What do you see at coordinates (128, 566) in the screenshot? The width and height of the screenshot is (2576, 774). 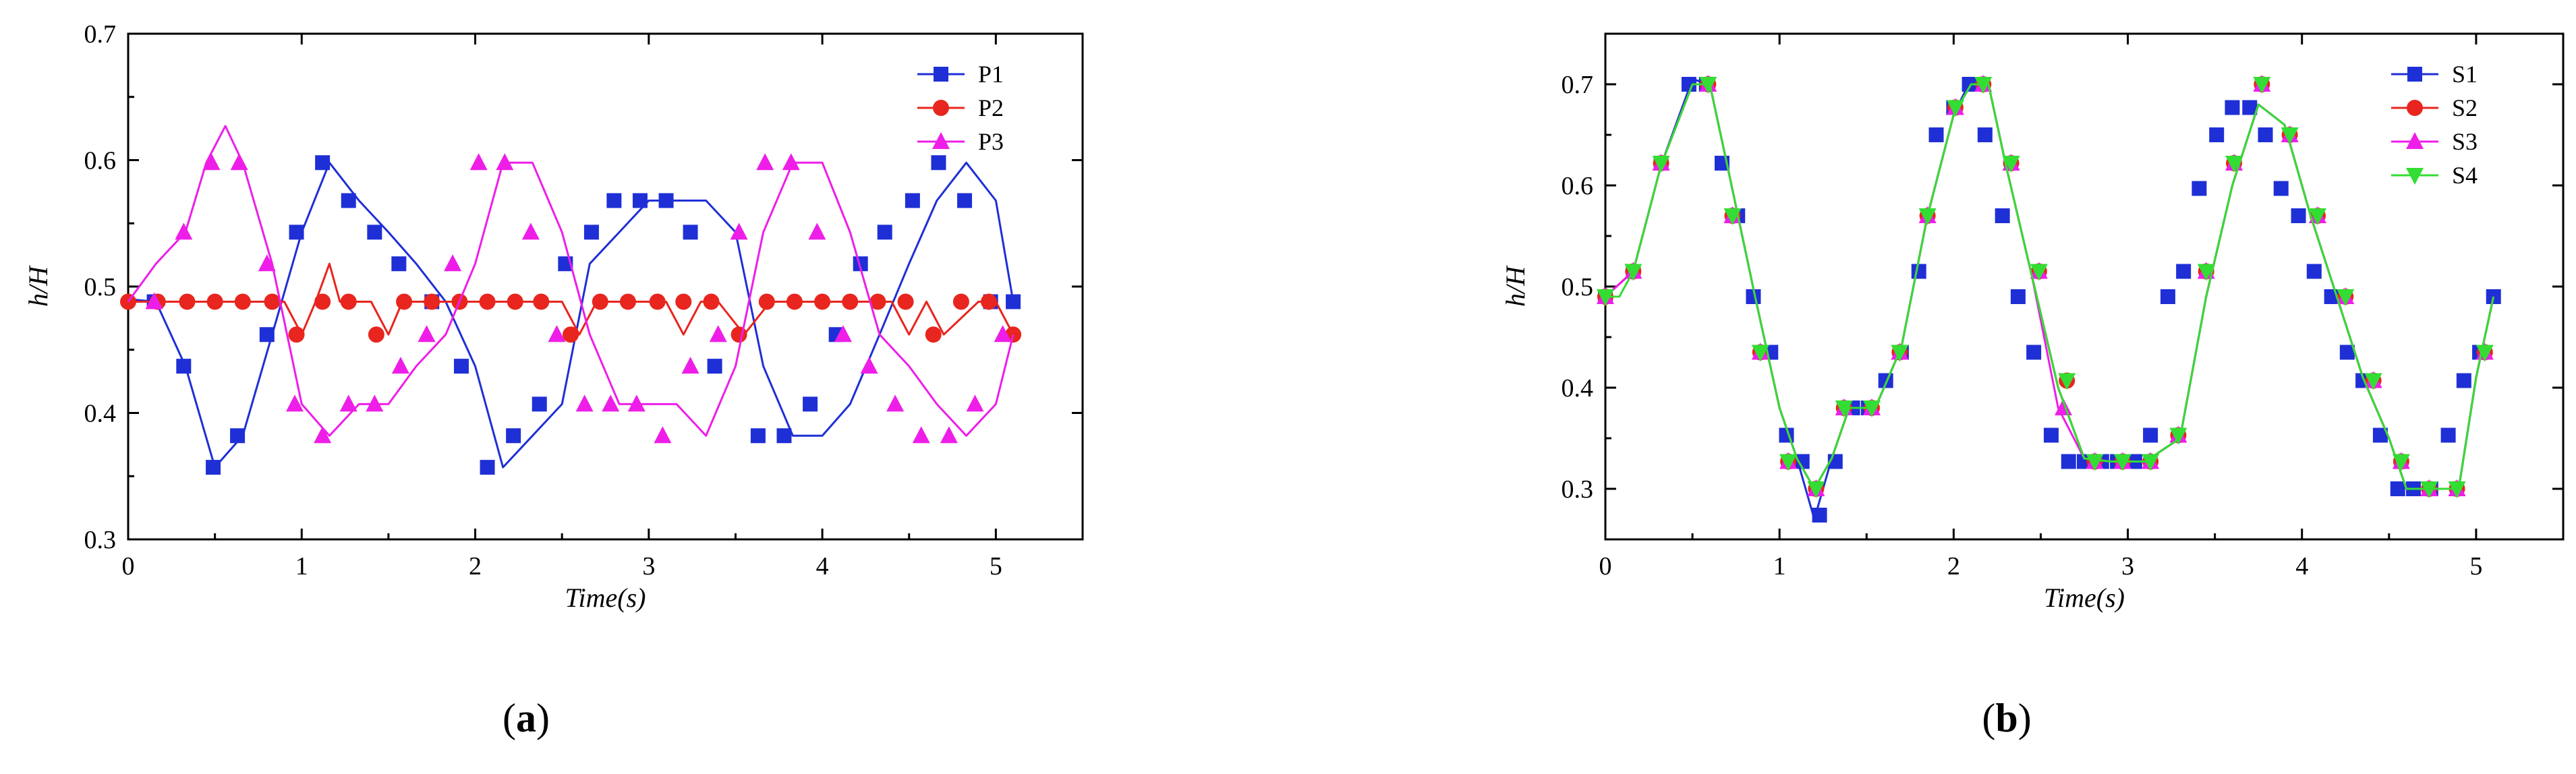 I see `x-tick-label: 0` at bounding box center [128, 566].